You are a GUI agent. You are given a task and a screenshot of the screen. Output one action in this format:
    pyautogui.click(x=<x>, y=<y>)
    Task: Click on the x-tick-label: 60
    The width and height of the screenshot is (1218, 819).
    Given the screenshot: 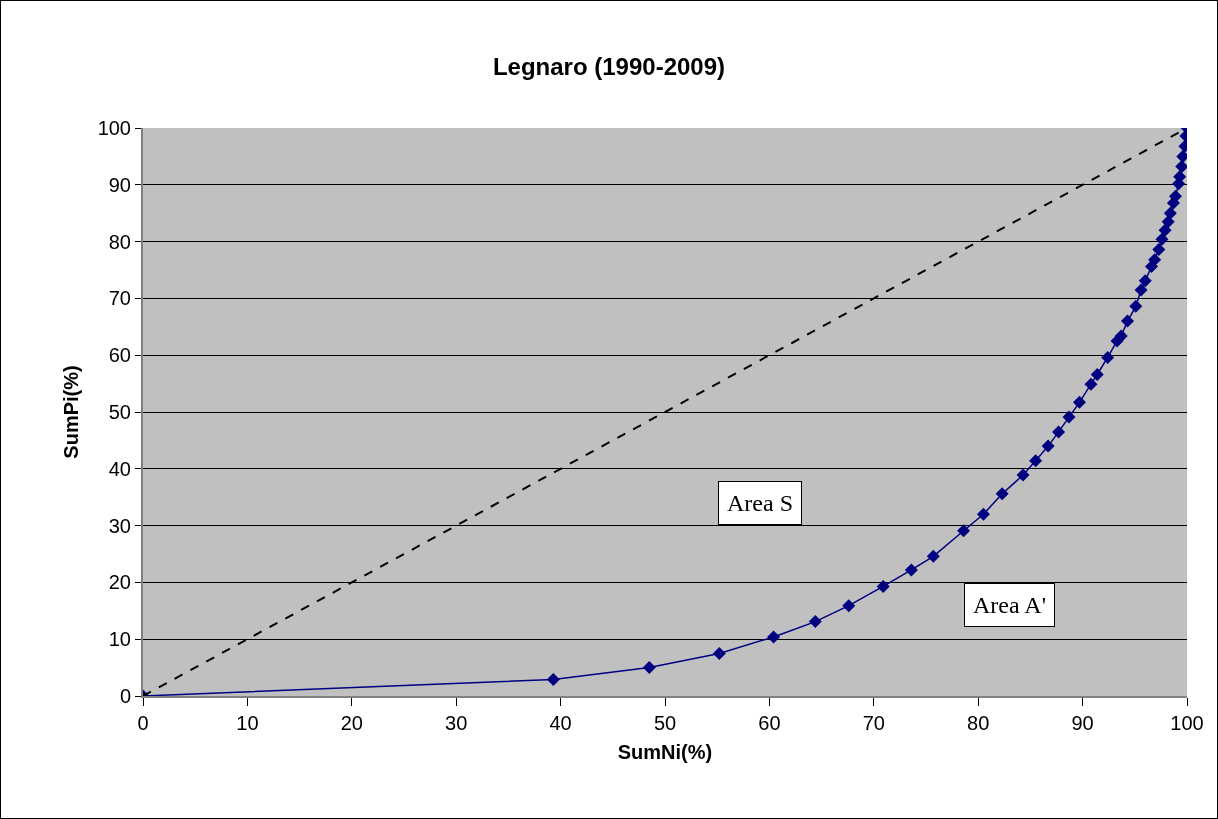 What is the action you would take?
    pyautogui.click(x=769, y=723)
    